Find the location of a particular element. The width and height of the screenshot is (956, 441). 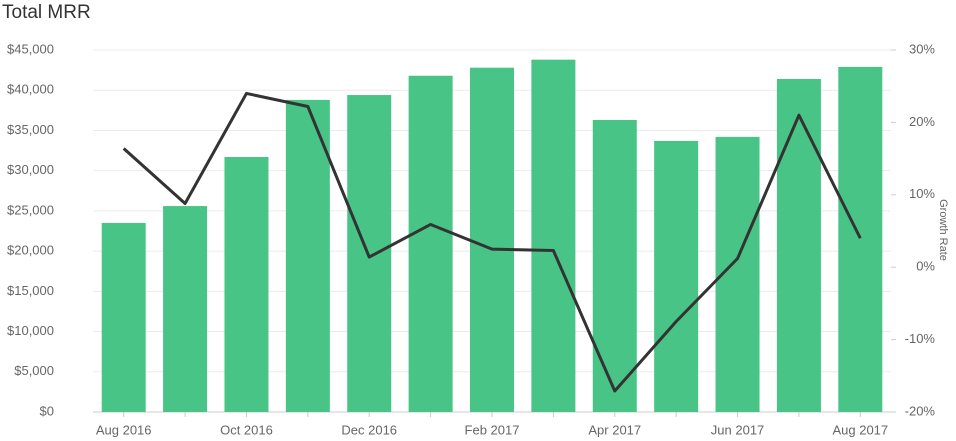

y2-tick-label: 10% is located at coordinates (922, 193).